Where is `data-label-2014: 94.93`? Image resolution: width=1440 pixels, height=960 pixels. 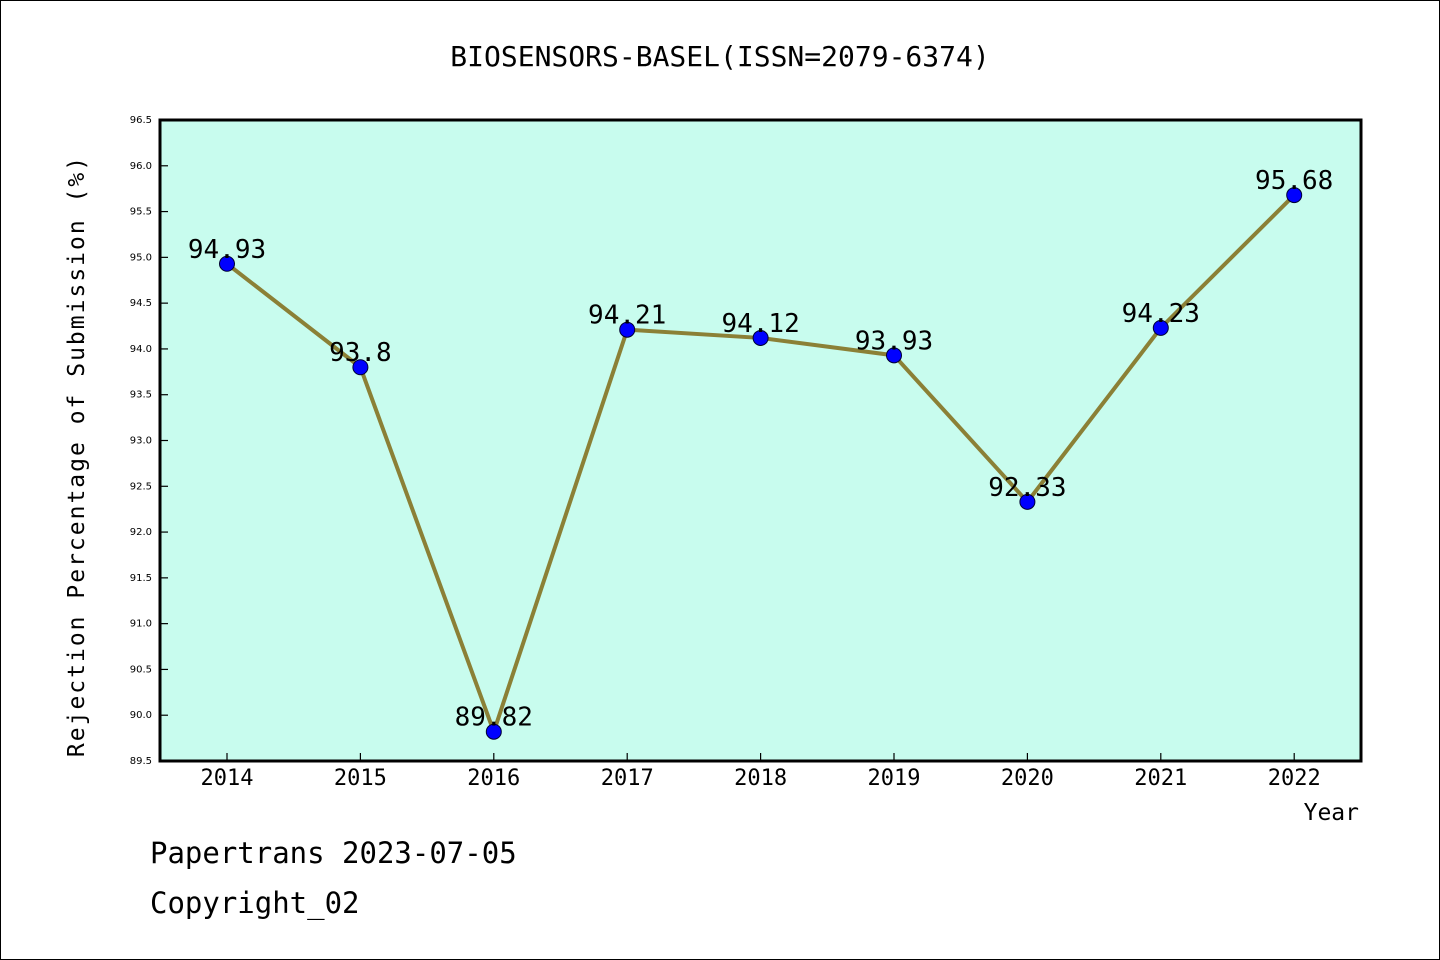 data-label-2014: 94.93 is located at coordinates (227, 250).